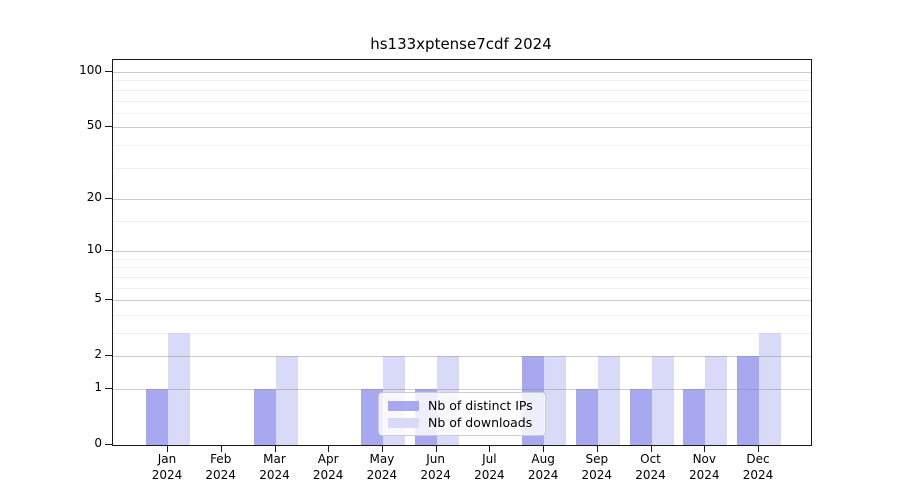 The height and width of the screenshot is (500, 900). I want to click on bar-downloads-jan, so click(179, 389).